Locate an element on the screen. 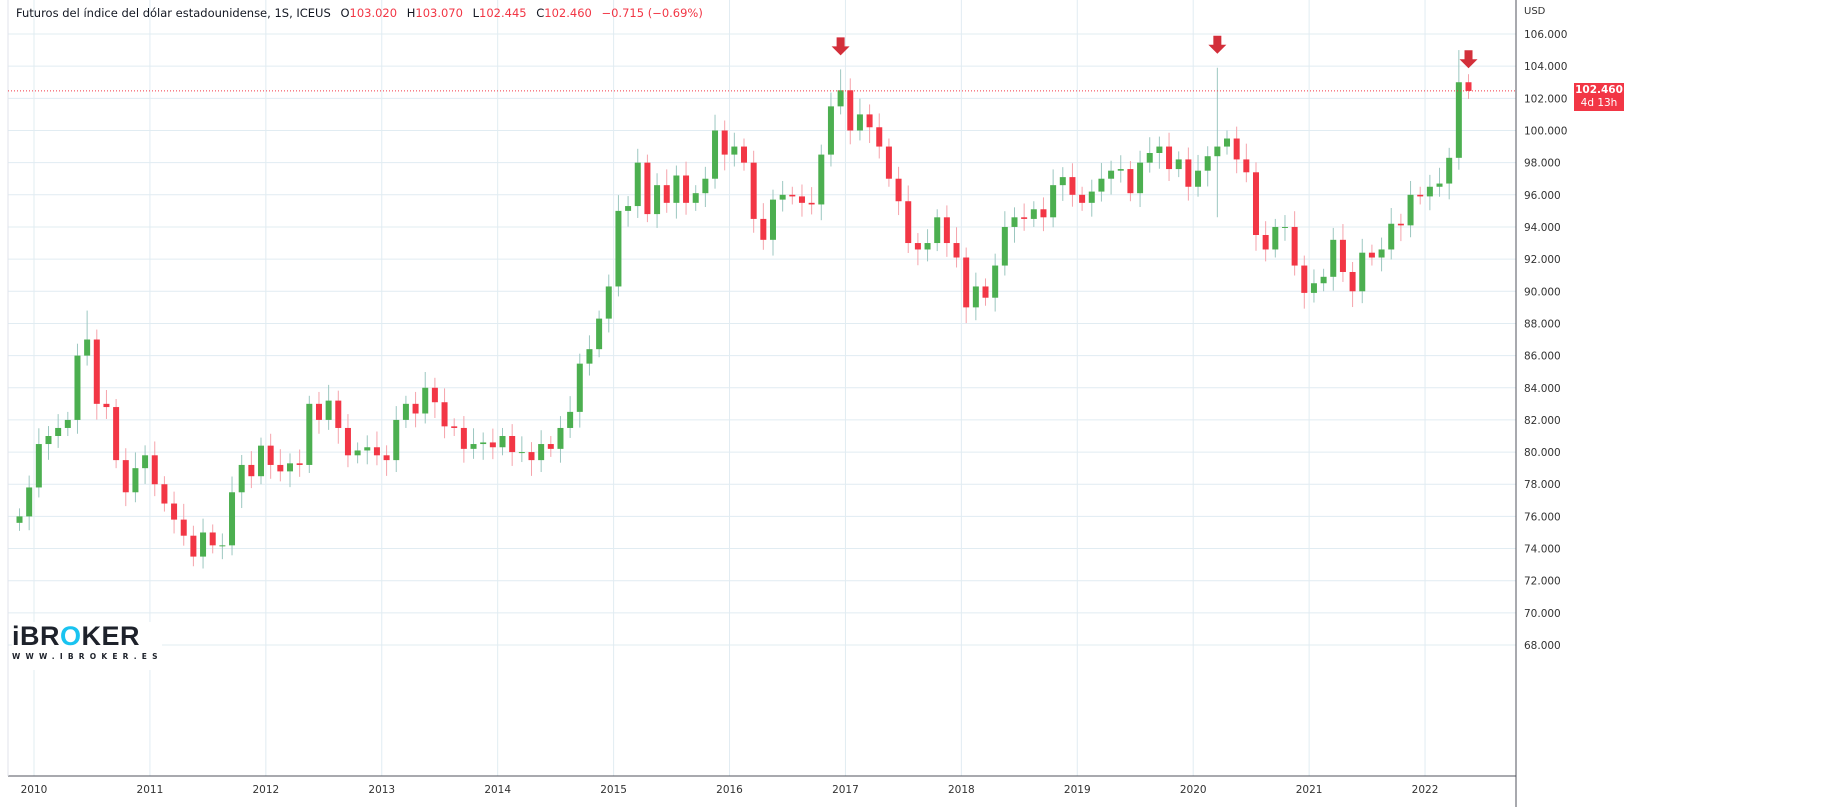 This screenshot has width=1826, height=807. x-tick-label: 2020 is located at coordinates (1193, 790).